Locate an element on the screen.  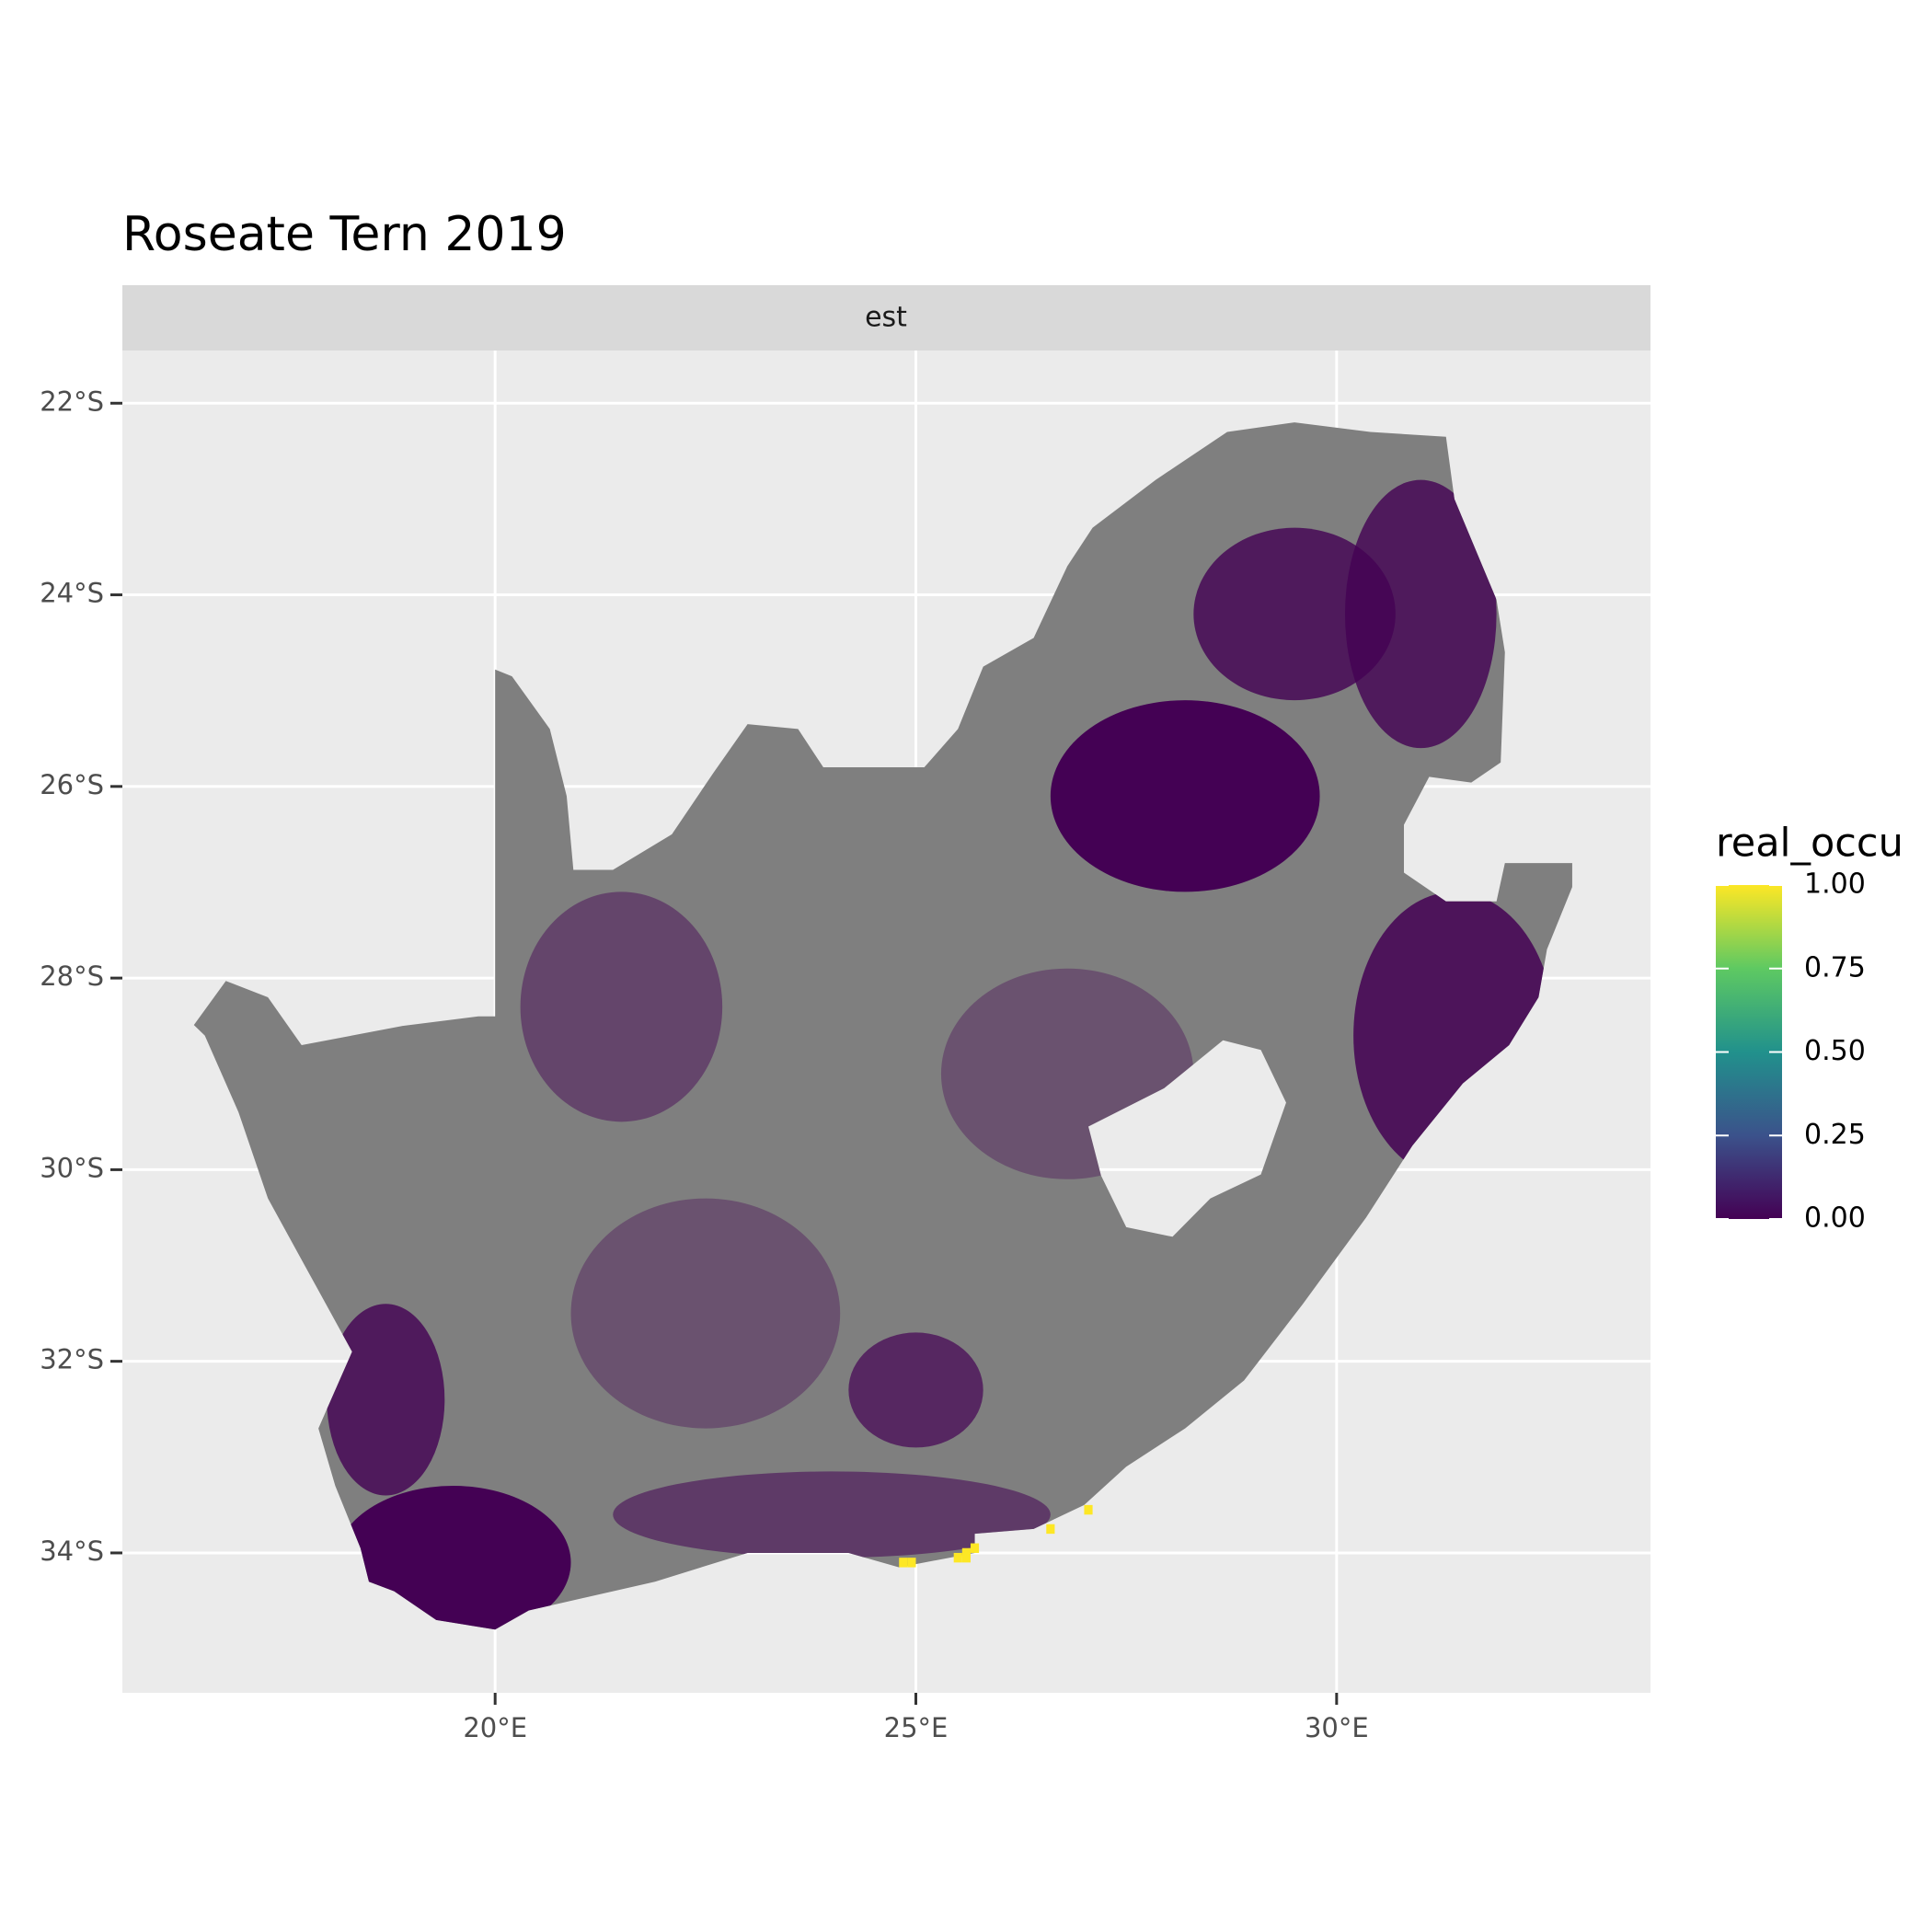
y-tick-label: 28°S is located at coordinates (72, 976).